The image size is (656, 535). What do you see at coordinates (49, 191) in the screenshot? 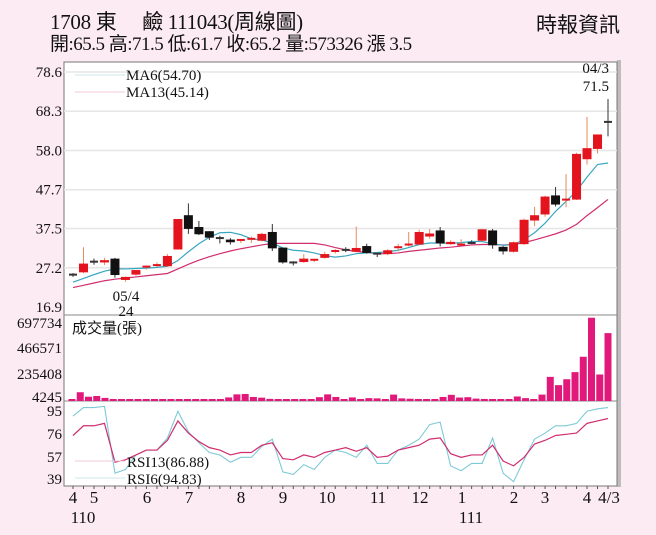
I see `price-tick: 47.7` at bounding box center [49, 191].